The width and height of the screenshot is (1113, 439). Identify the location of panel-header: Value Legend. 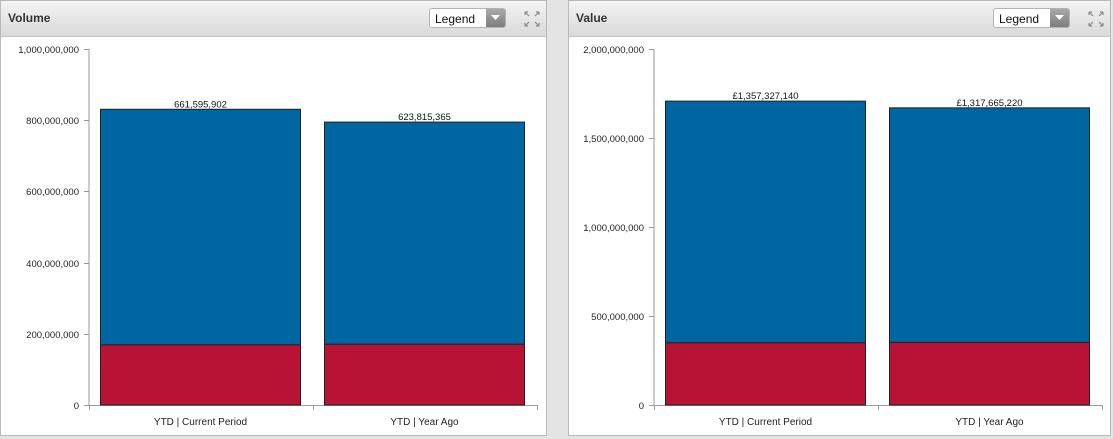
(839, 19).